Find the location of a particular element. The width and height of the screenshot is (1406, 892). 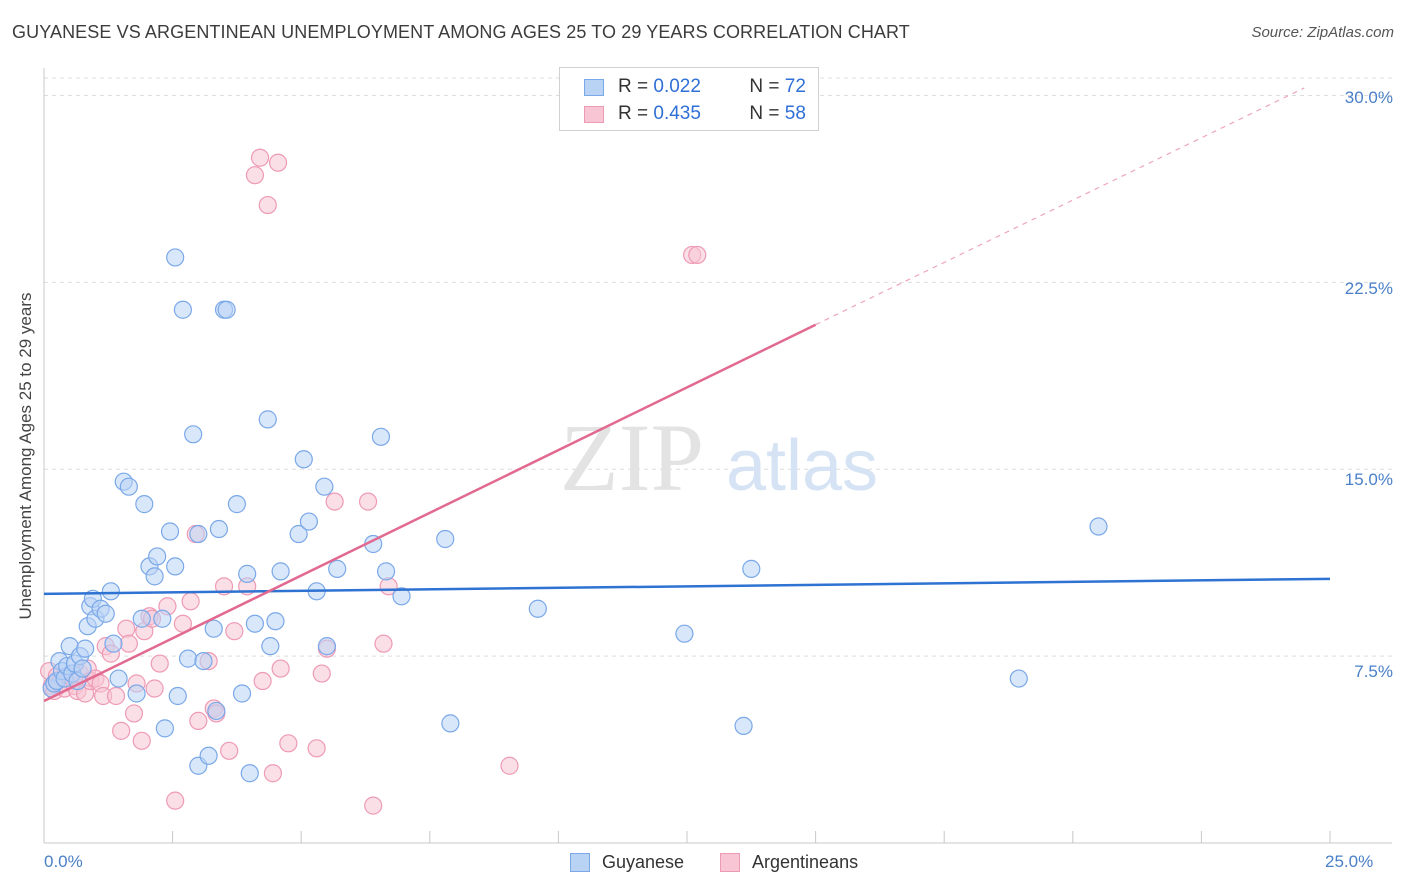

legend-r-value: 0.435 is located at coordinates (677, 113).